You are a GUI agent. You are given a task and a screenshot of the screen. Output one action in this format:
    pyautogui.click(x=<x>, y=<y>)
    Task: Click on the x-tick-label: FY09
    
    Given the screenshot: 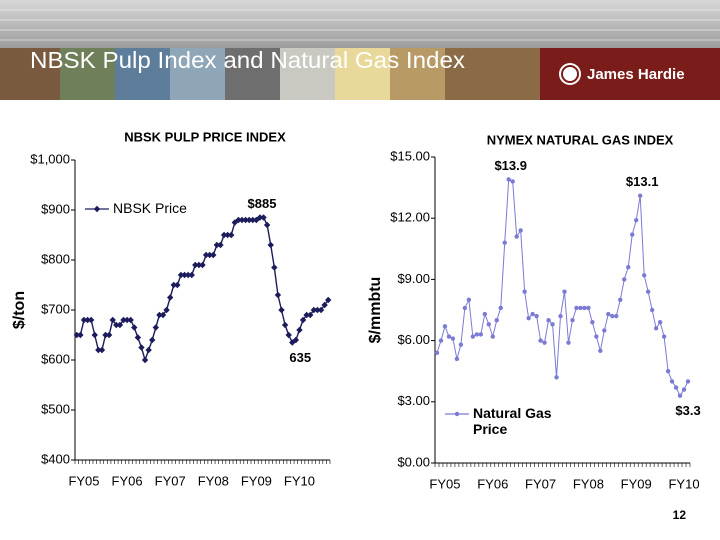 What is the action you would take?
    pyautogui.click(x=636, y=483)
    